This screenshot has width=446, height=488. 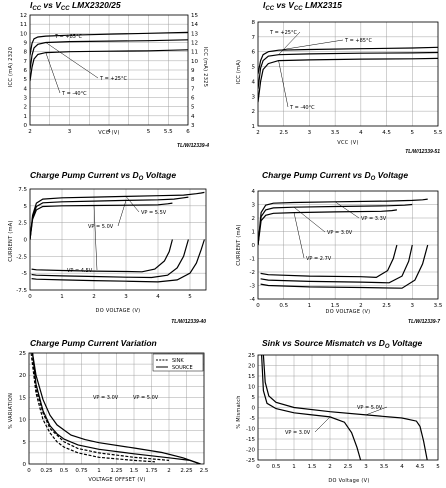 What do you see at coordinates (188, 132) in the screenshot?
I see `x-tick-label: 6` at bounding box center [188, 132].